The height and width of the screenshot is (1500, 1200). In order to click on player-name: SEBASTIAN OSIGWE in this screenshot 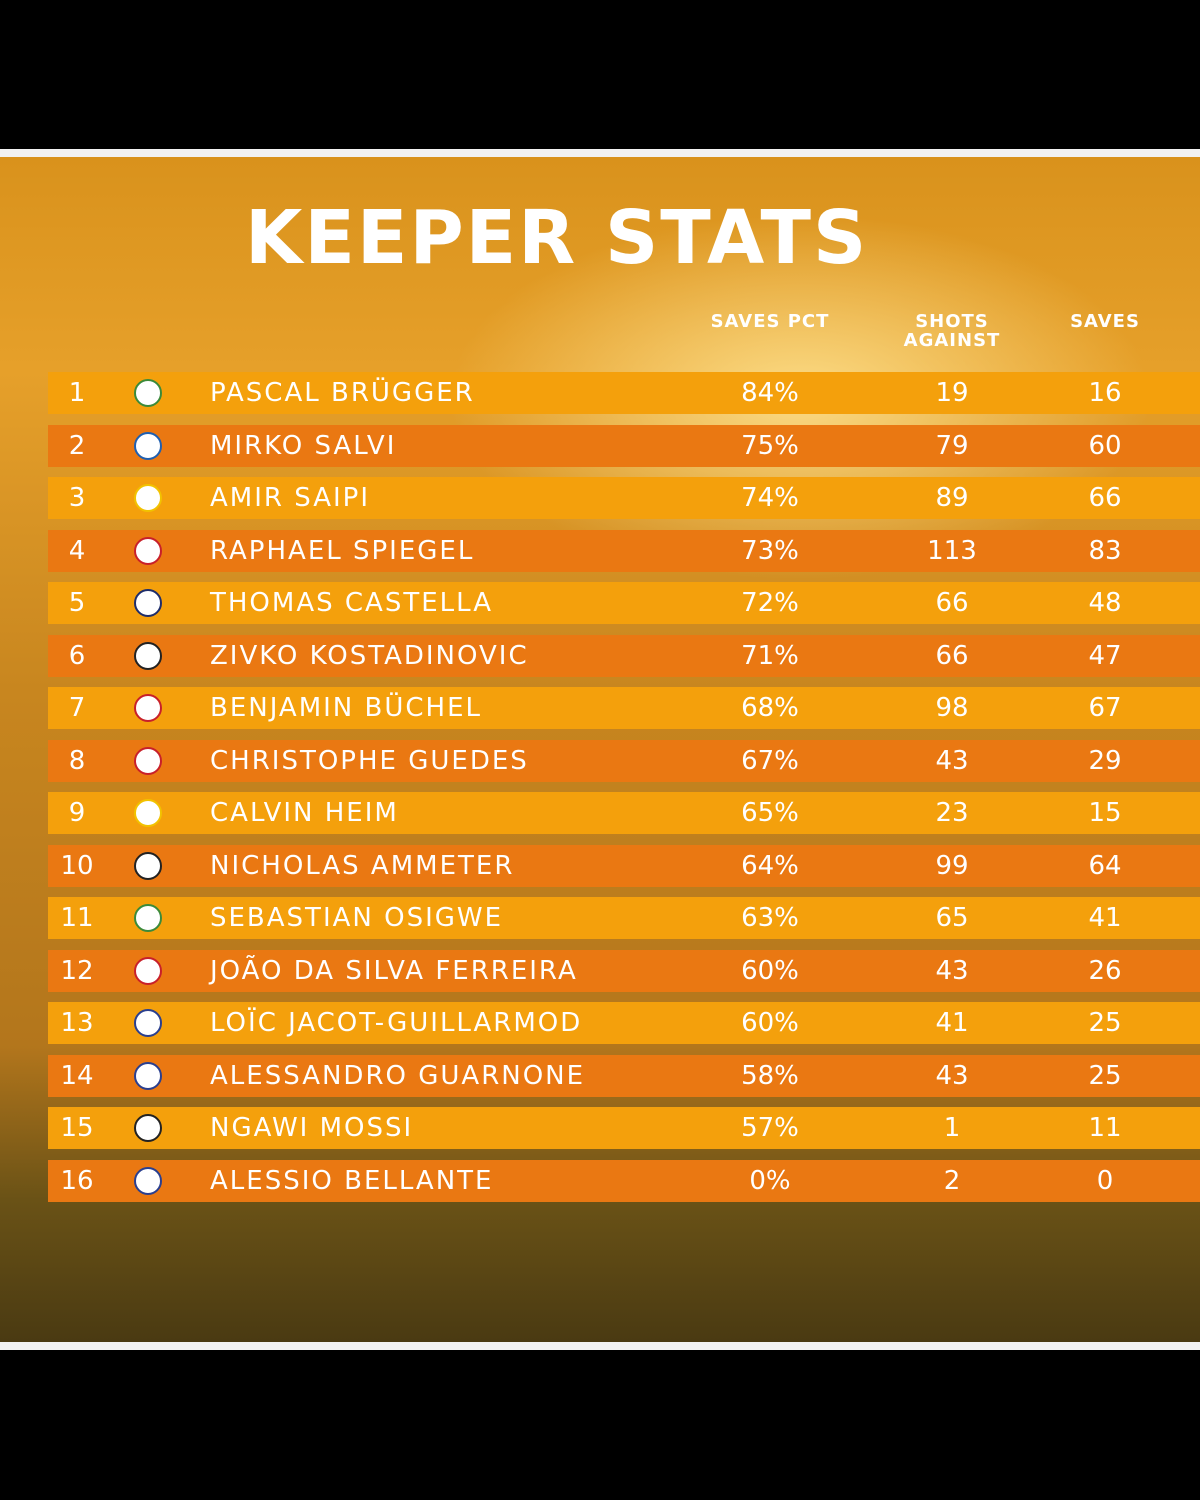, I will do `click(357, 918)`.